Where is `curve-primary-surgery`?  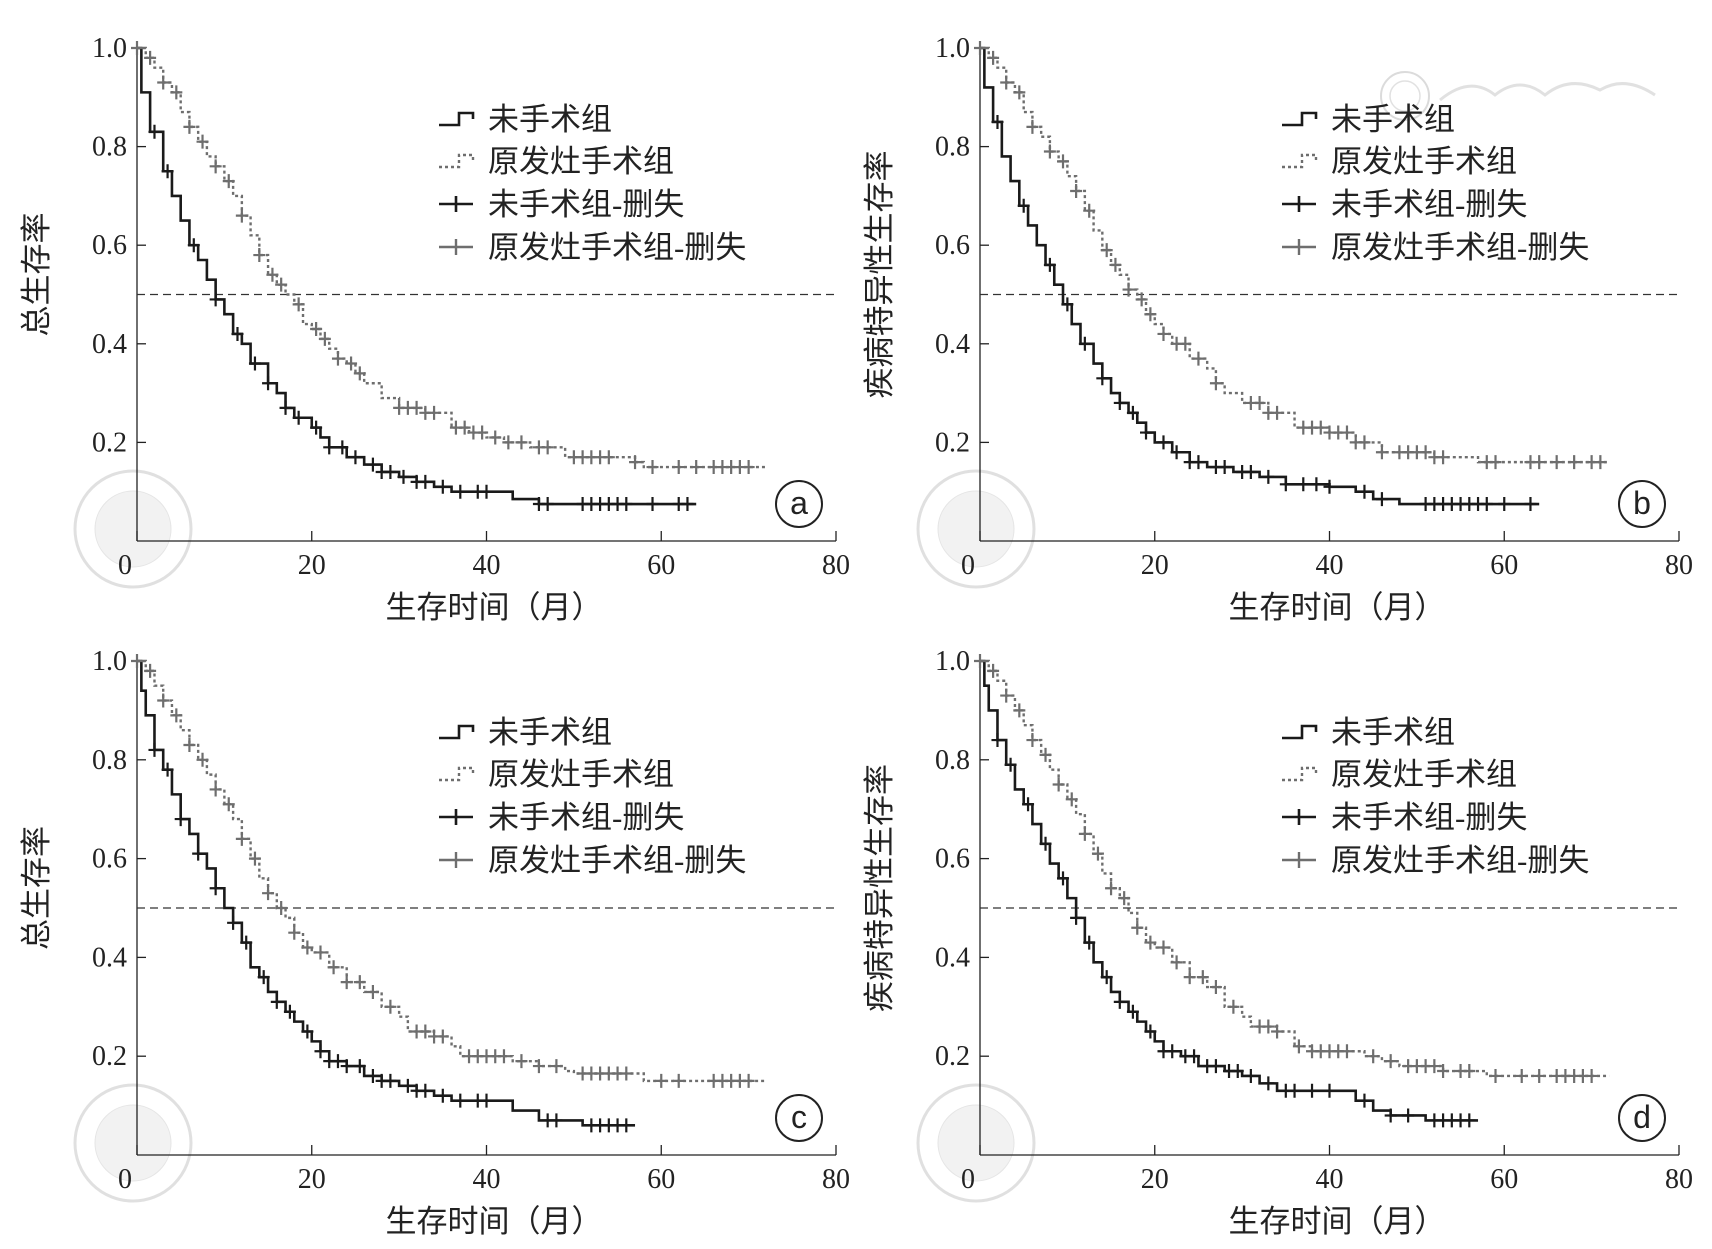 curve-primary-surgery is located at coordinates (452, 257).